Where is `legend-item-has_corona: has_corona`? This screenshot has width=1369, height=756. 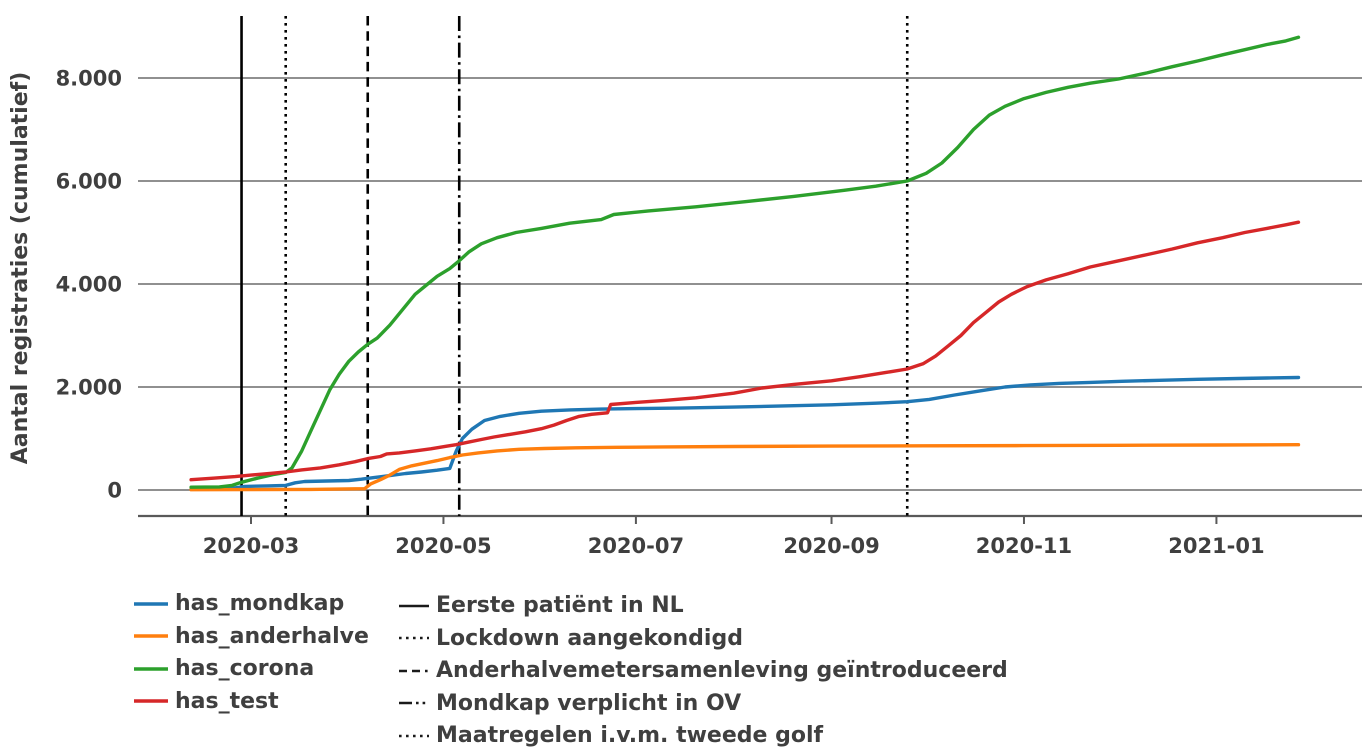 legend-item-has_corona: has_corona is located at coordinates (251, 668).